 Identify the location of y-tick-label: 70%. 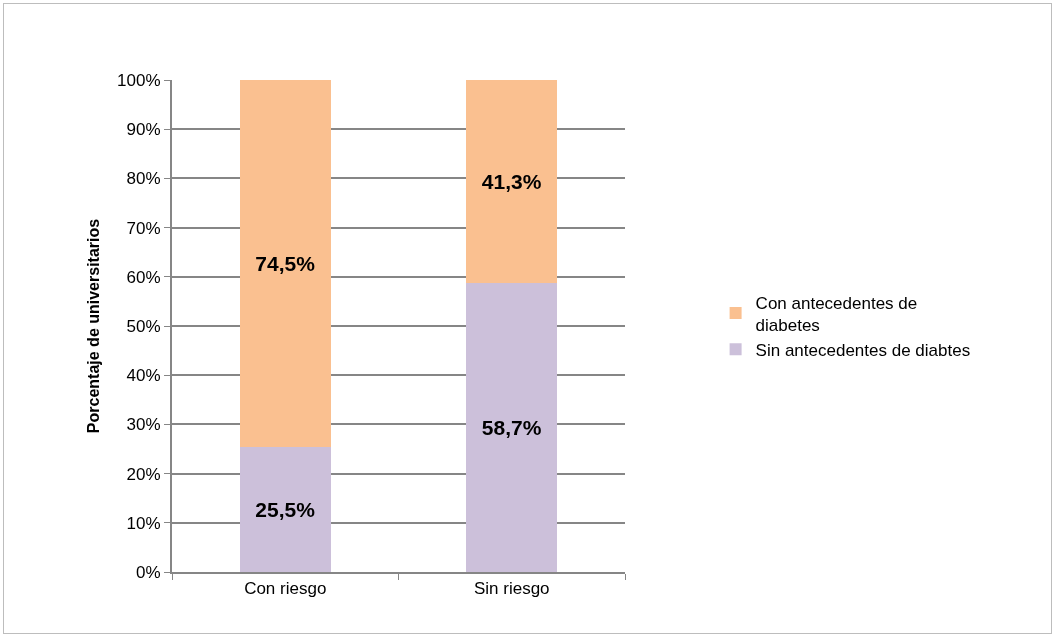
(143, 228).